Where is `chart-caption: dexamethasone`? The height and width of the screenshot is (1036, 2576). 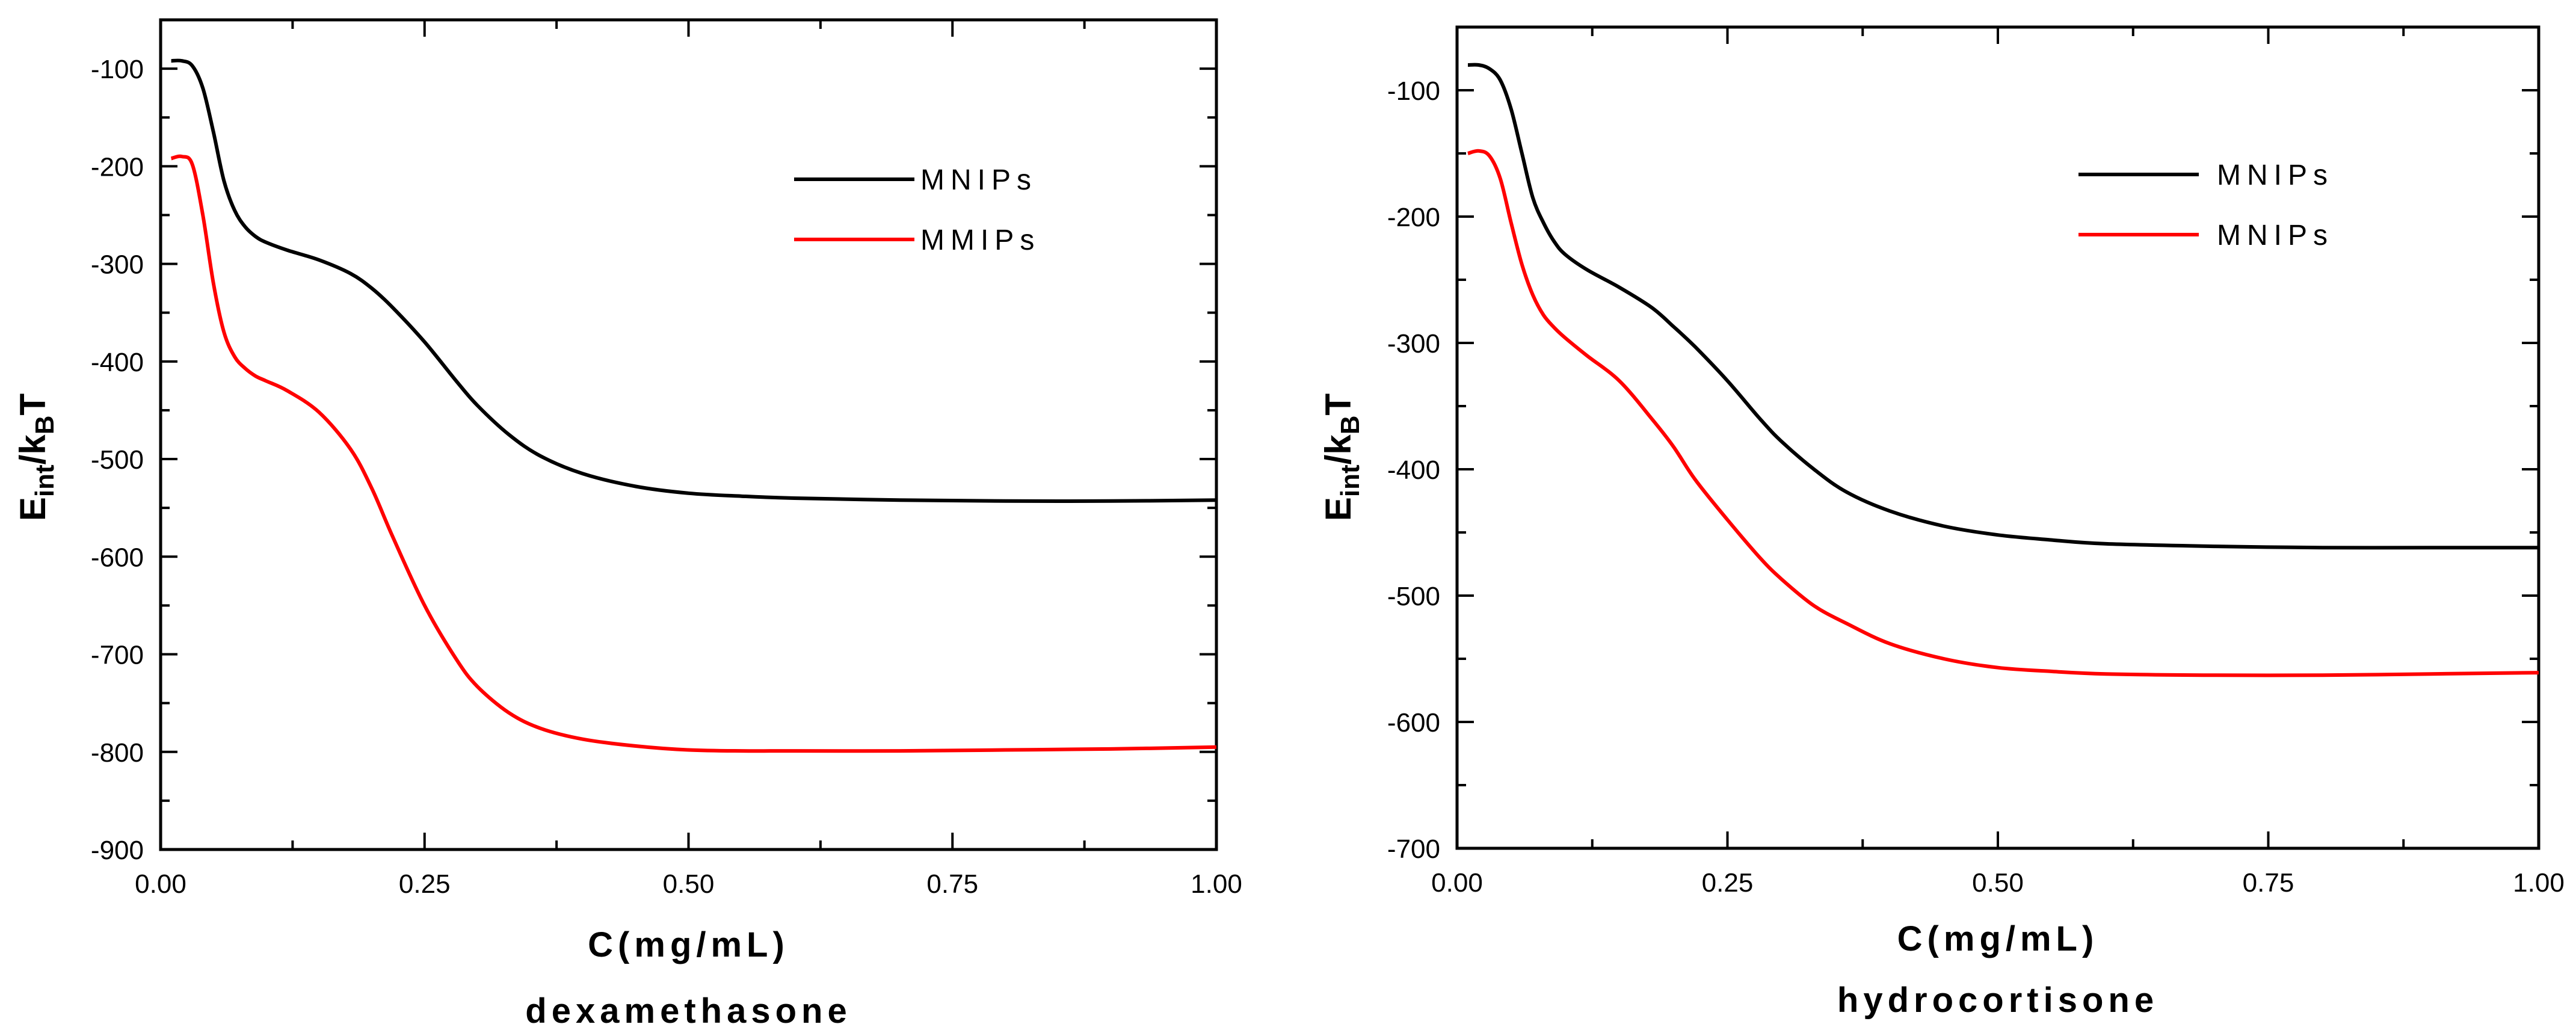 chart-caption: dexamethasone is located at coordinates (688, 1011).